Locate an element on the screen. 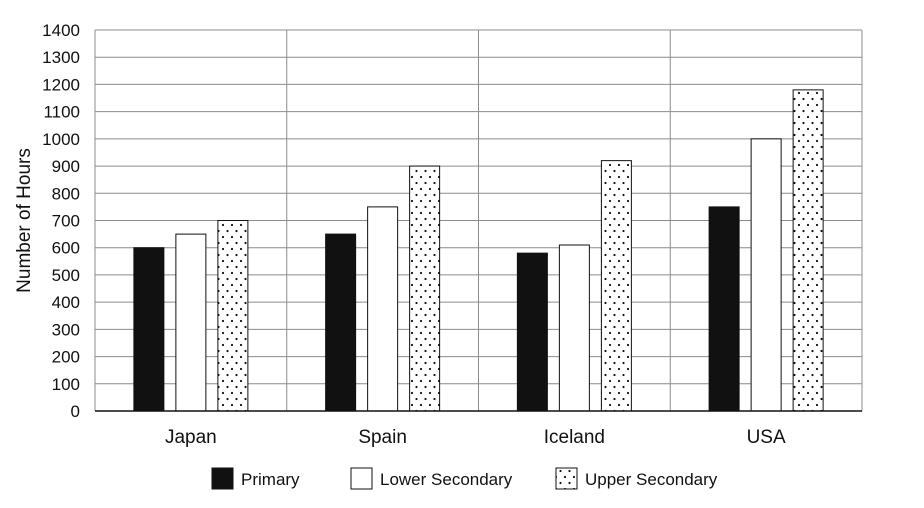  bar-primary-japan is located at coordinates (149, 329).